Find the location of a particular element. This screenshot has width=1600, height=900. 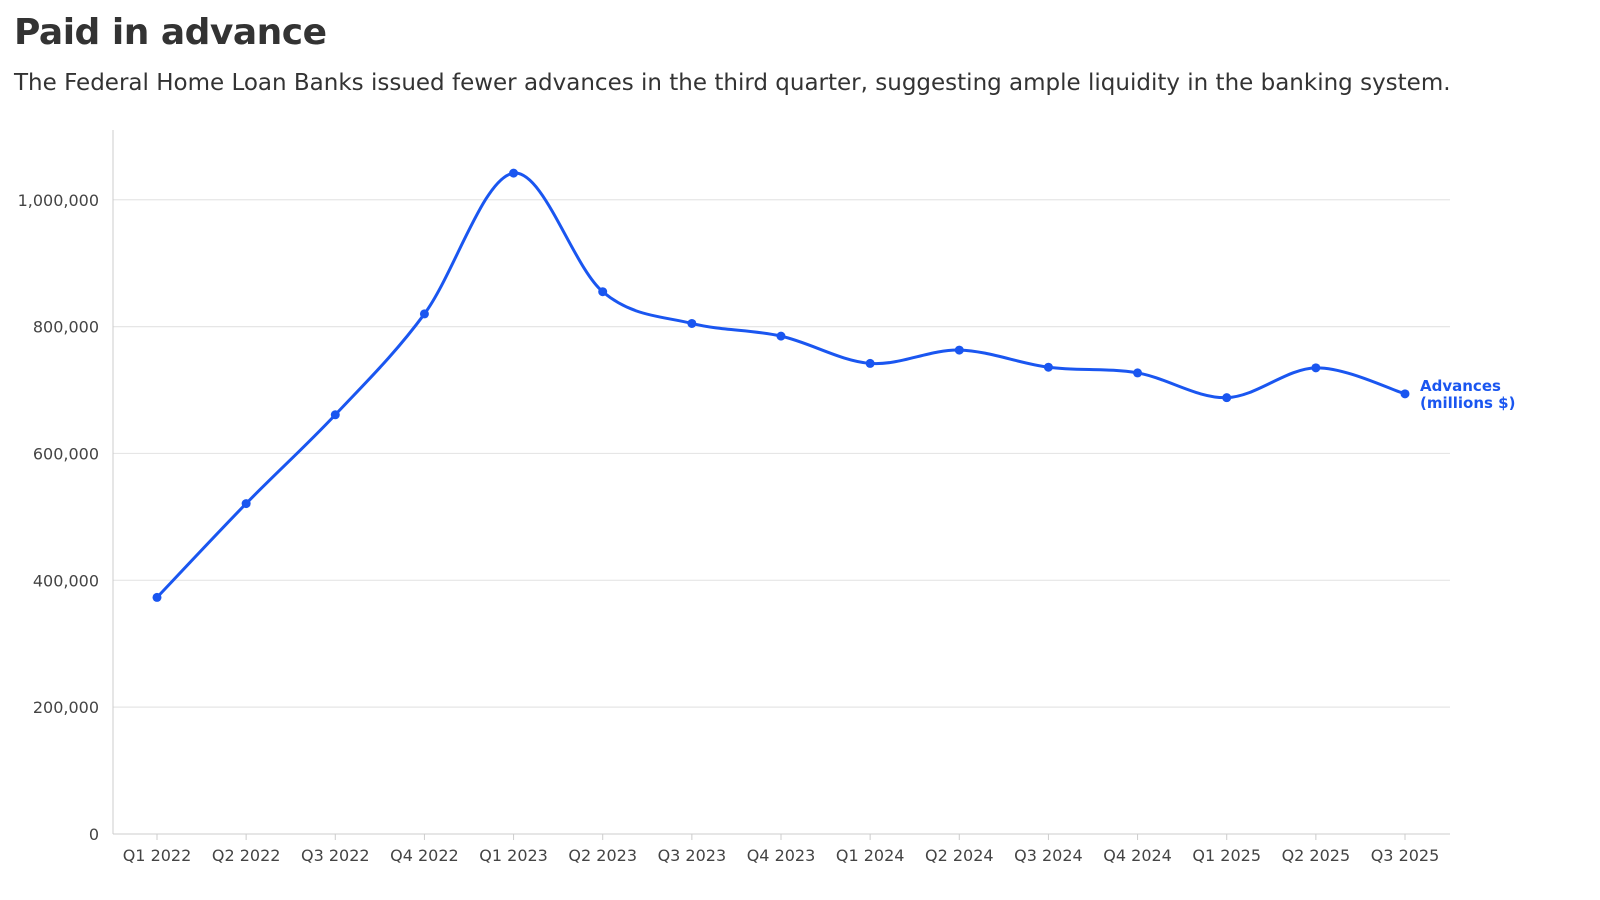

data-point-q2-2023 is located at coordinates (603, 292).